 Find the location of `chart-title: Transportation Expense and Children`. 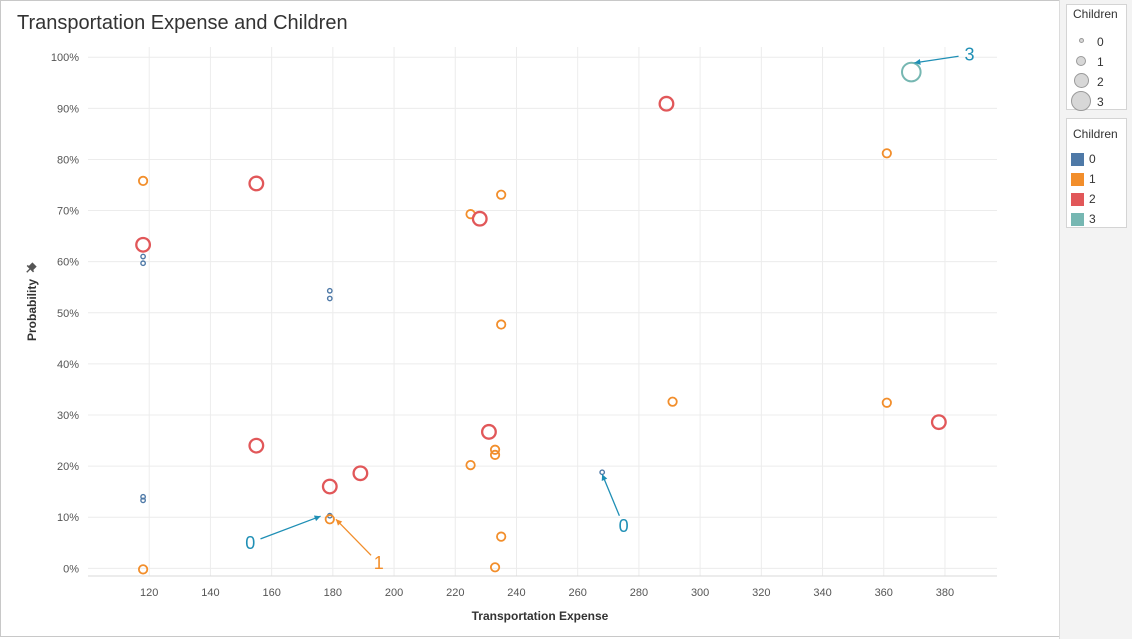

chart-title: Transportation Expense and Children is located at coordinates (182, 23).